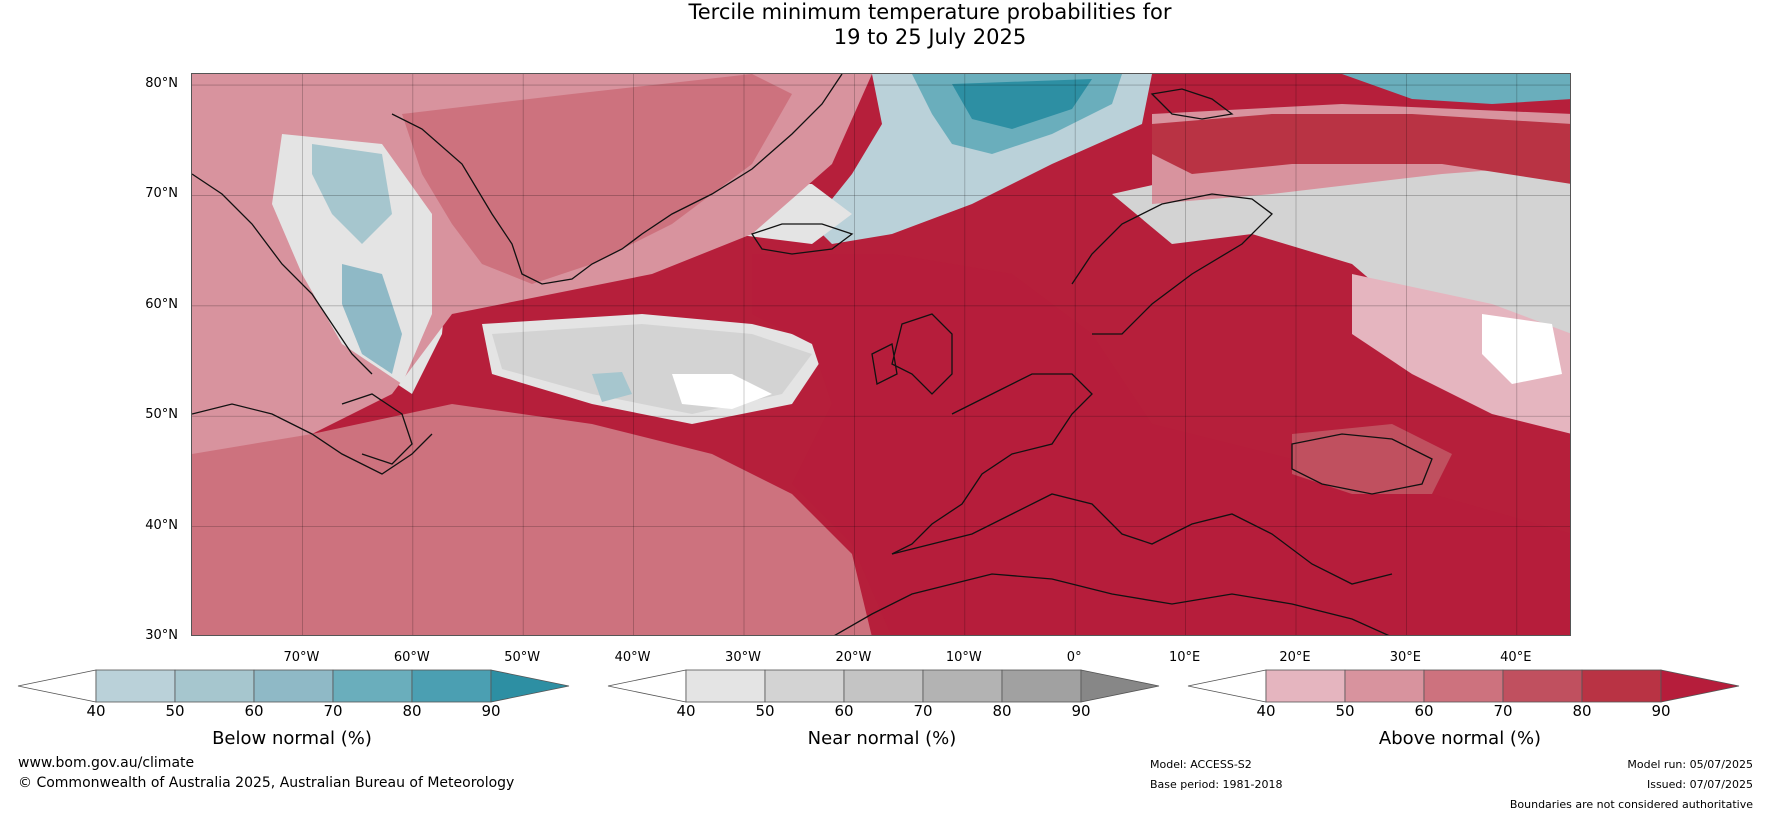  I want to click on colorbar-below-normal, so click(293, 686).